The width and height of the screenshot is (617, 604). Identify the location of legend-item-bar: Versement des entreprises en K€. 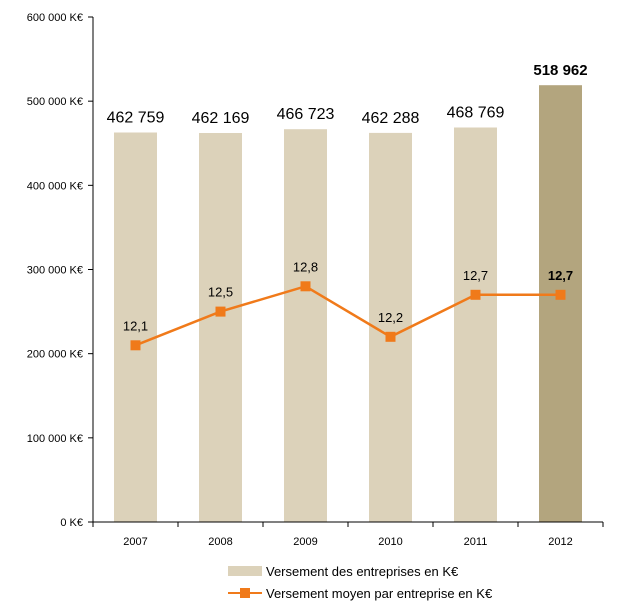
(360, 571).